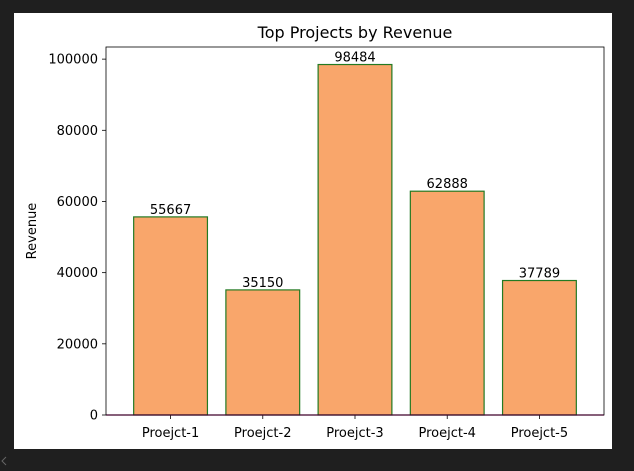 The height and width of the screenshot is (471, 634). Describe the element at coordinates (447, 184) in the screenshot. I see `data-label-4: 62888` at that location.